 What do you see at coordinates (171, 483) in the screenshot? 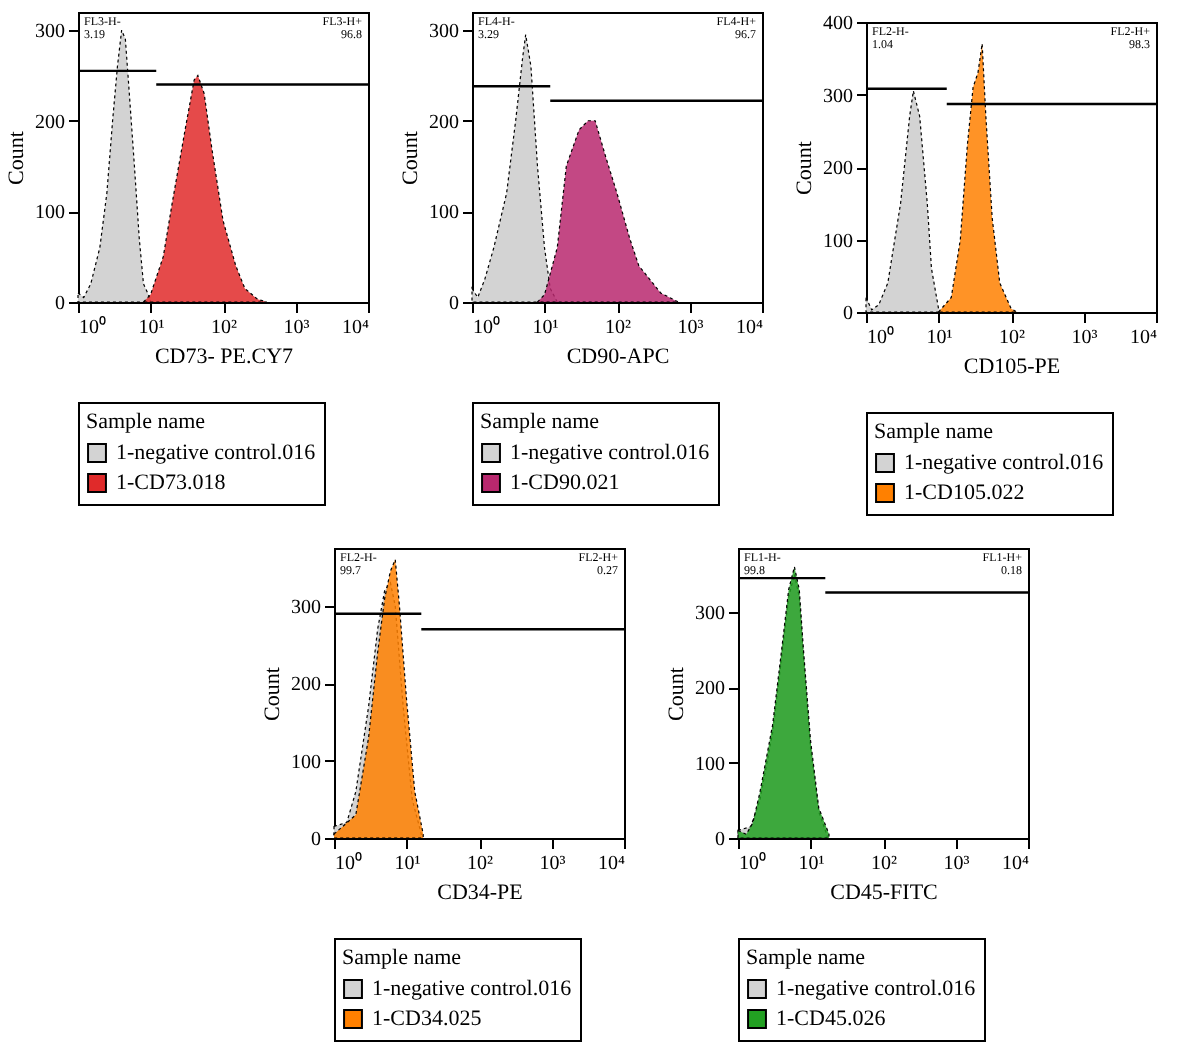
I see `legend-label: 1-CD73.018` at bounding box center [171, 483].